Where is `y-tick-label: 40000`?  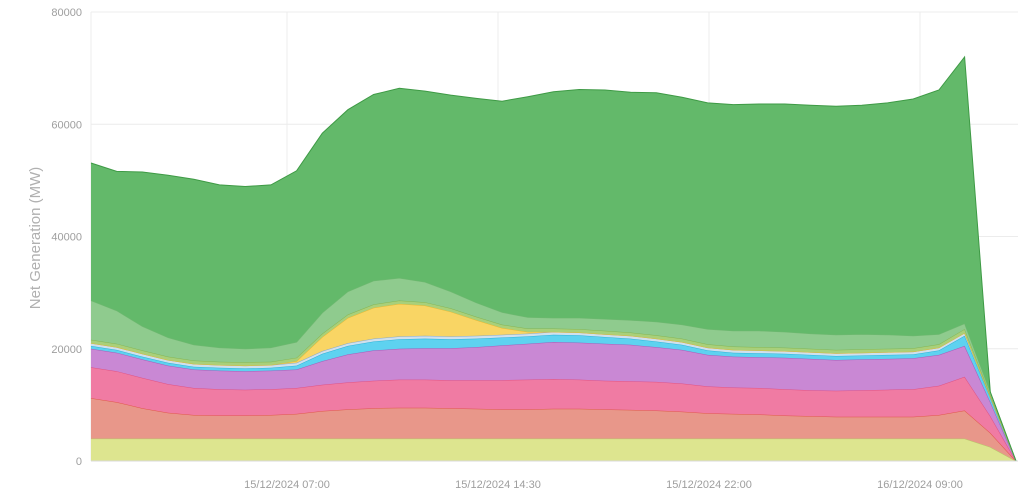 y-tick-label: 40000 is located at coordinates (66, 238).